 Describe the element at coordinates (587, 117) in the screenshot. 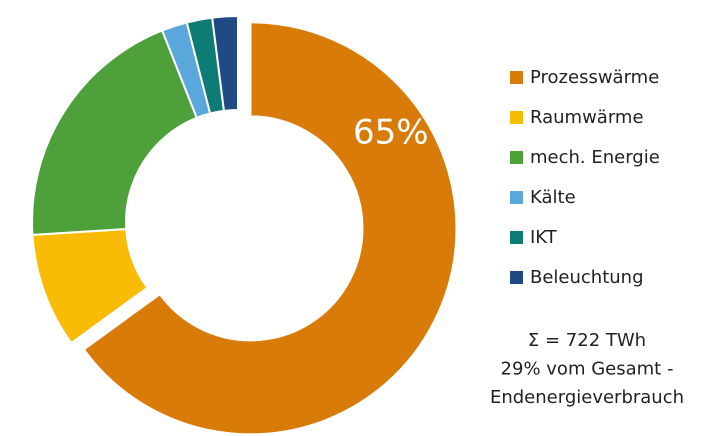

I see `legend-label: Raumwärme` at that location.